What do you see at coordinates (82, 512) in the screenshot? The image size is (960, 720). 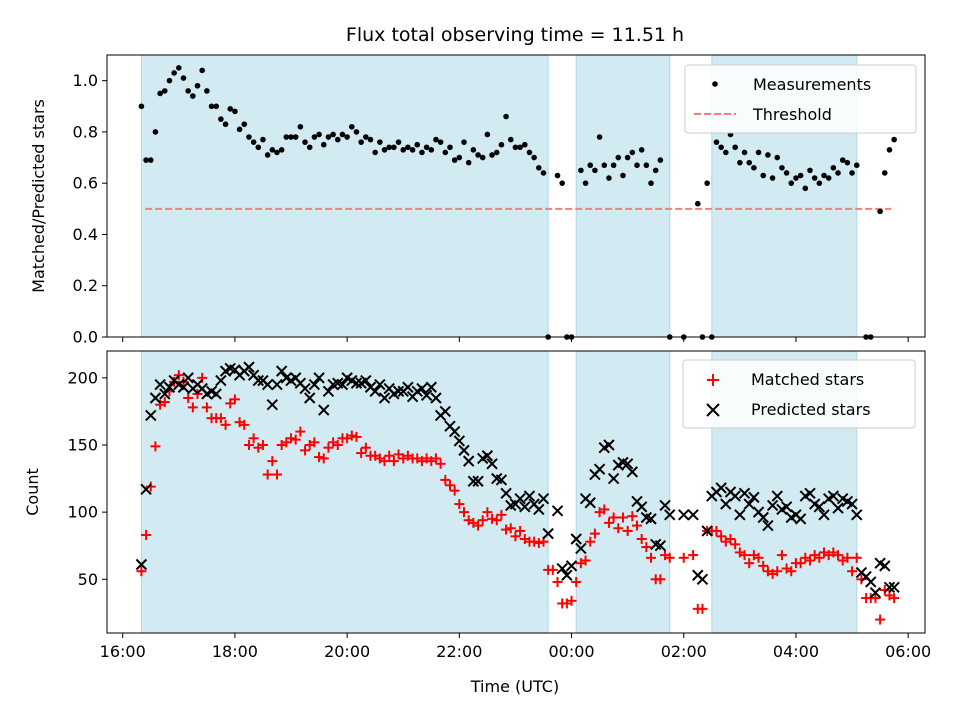 I see `ytick-label: 100` at bounding box center [82, 512].